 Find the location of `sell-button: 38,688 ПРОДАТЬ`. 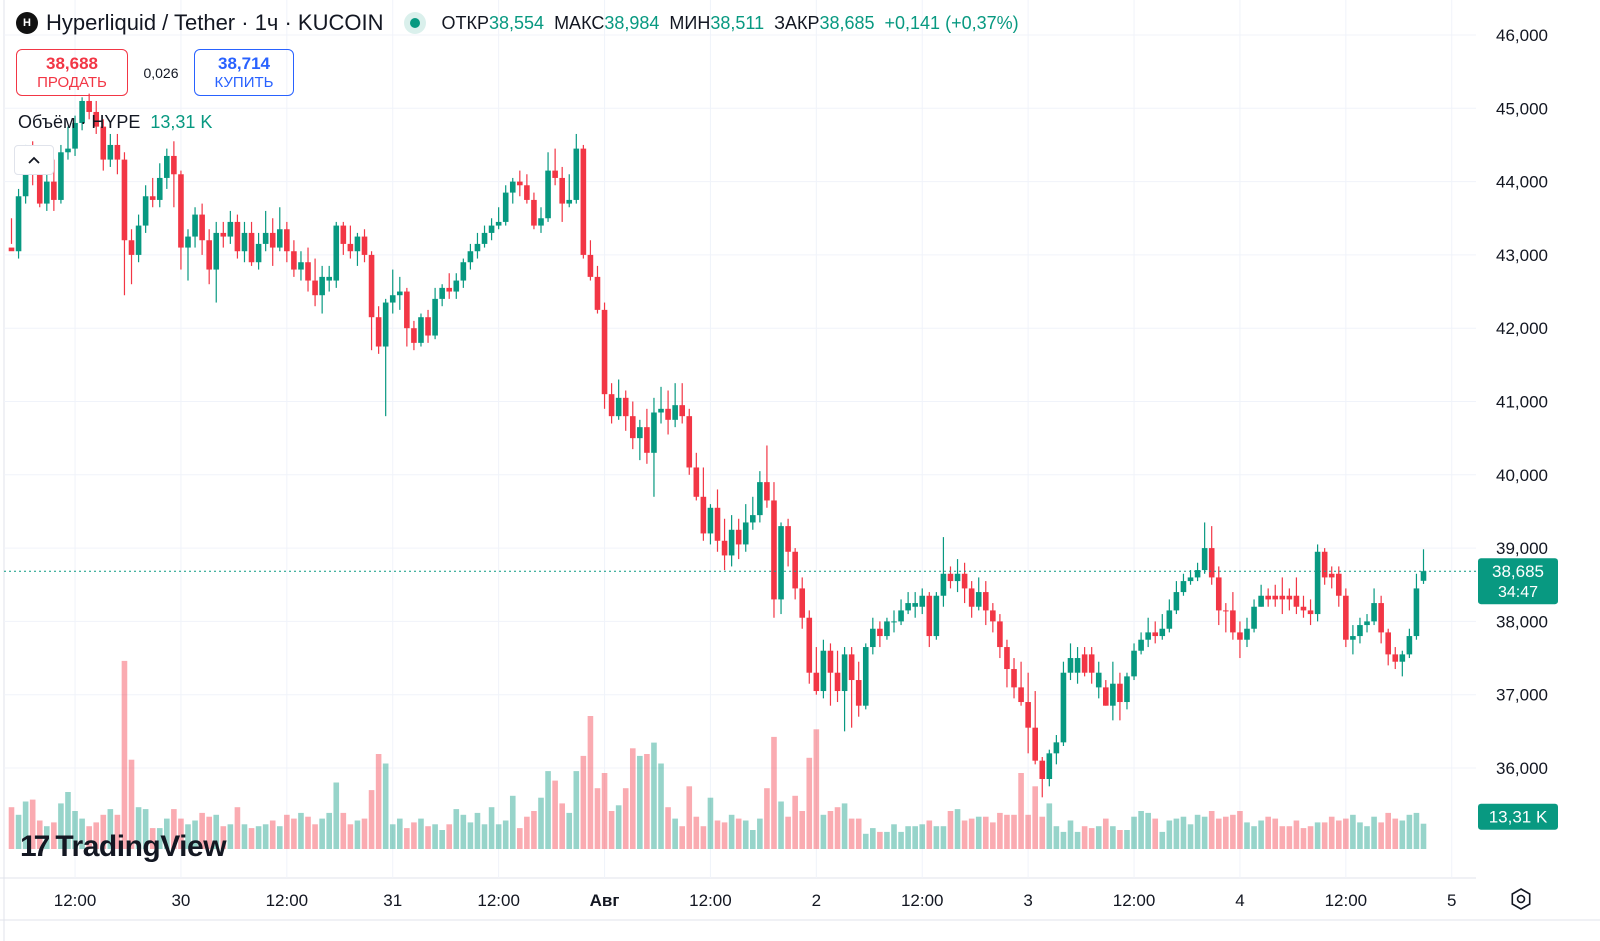

sell-button: 38,688 ПРОДАТЬ is located at coordinates (72, 72).